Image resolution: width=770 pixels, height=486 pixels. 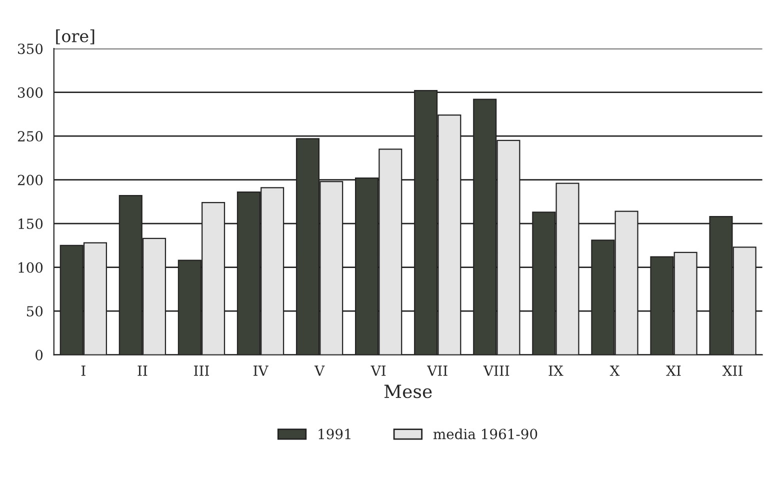 What do you see at coordinates (30, 92) in the screenshot?
I see `y-tick-label: 300` at bounding box center [30, 92].